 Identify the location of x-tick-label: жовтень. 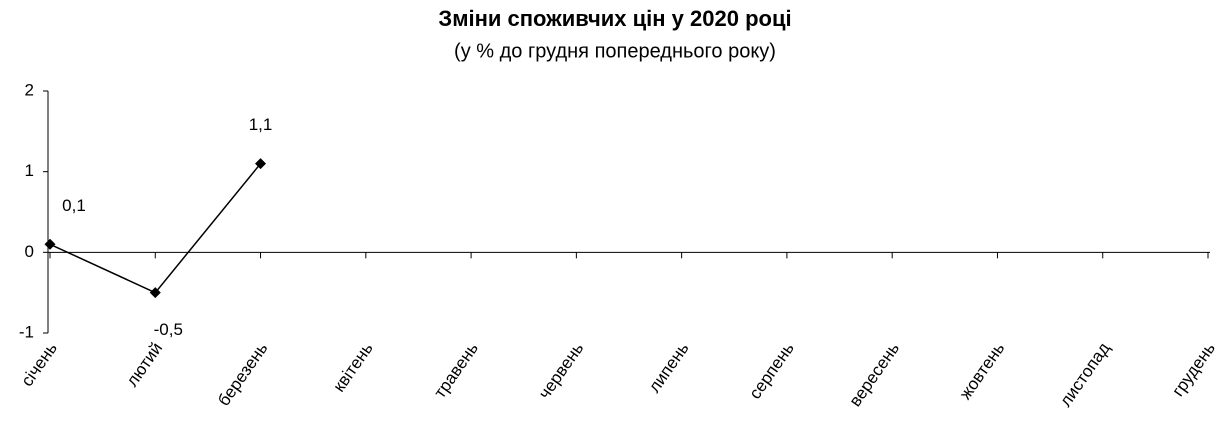
(982, 371).